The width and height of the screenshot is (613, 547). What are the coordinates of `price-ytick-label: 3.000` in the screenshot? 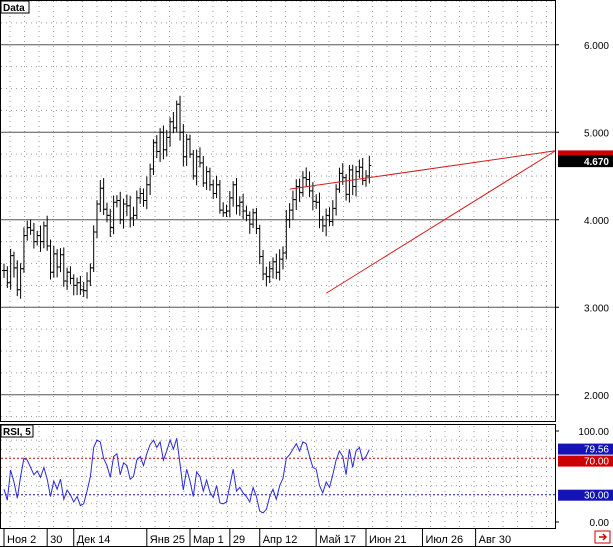 It's located at (596, 308).